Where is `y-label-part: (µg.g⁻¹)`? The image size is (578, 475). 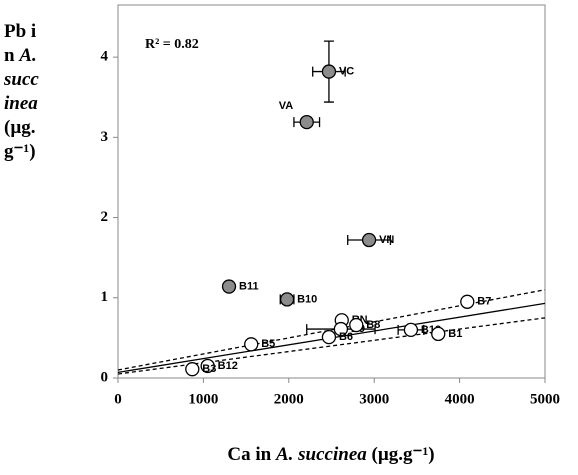 y-label-part: (µg.g⁻¹) is located at coordinates (20, 139).